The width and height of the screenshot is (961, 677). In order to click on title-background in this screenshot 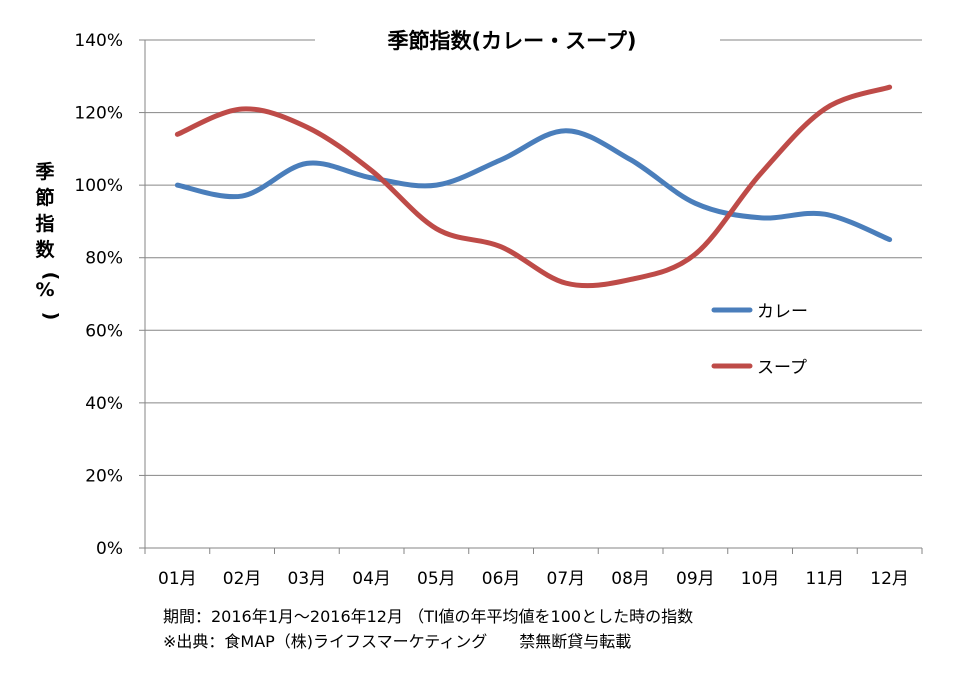, I will do `click(517, 40)`.